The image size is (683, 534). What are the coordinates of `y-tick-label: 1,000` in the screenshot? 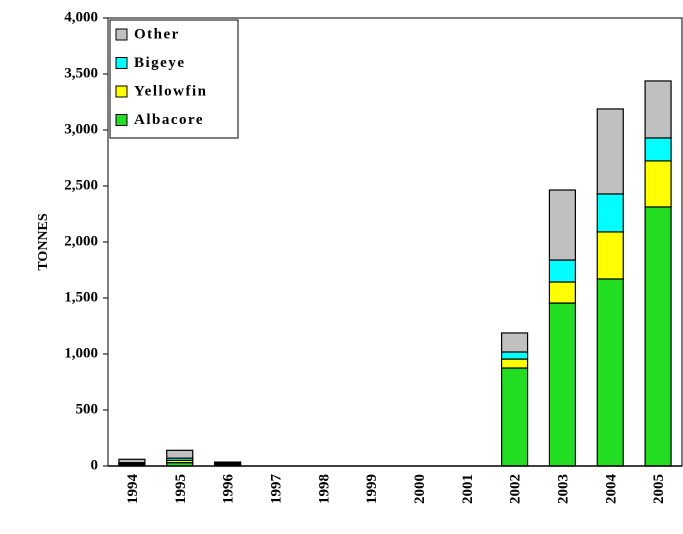 It's located at (81, 353).